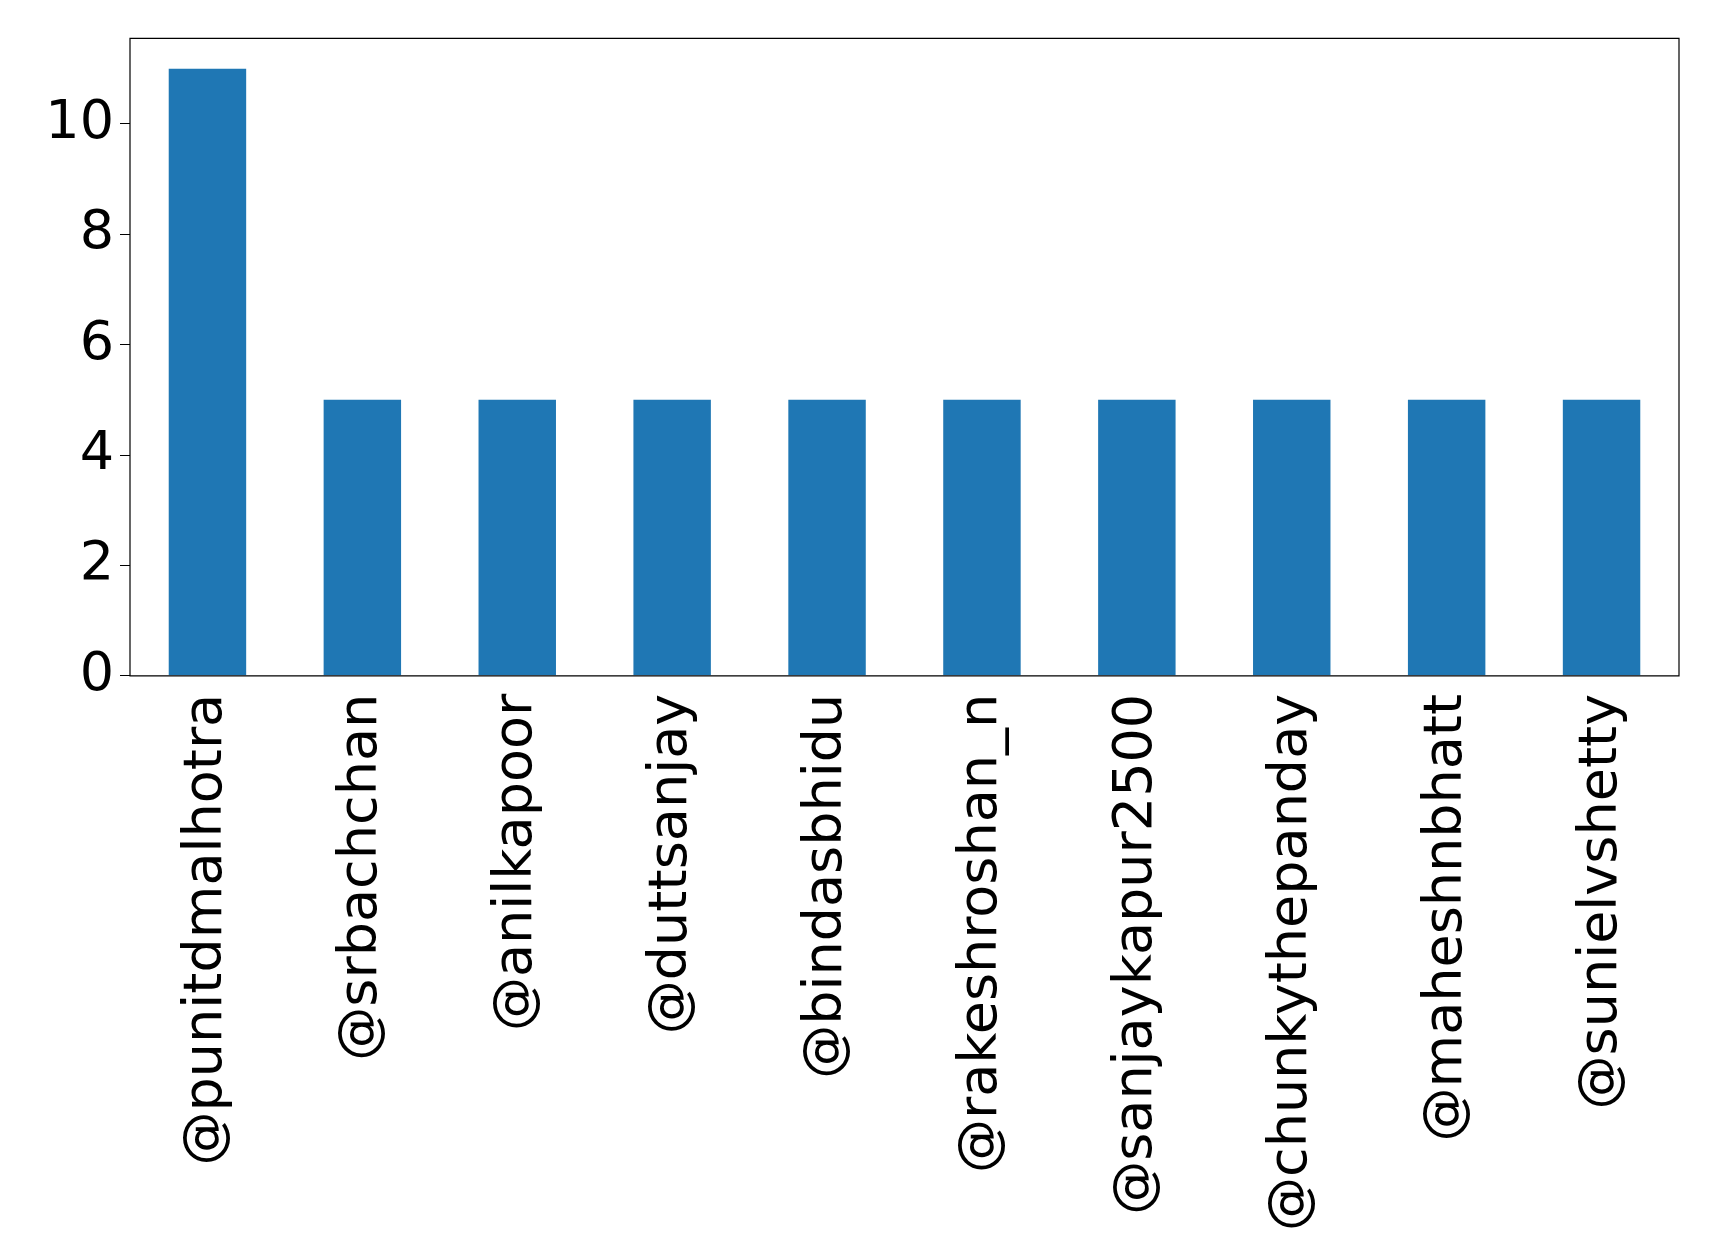 This screenshot has height=1249, width=1719. Describe the element at coordinates (96, 671) in the screenshot. I see `y-tick-label: 0` at that location.